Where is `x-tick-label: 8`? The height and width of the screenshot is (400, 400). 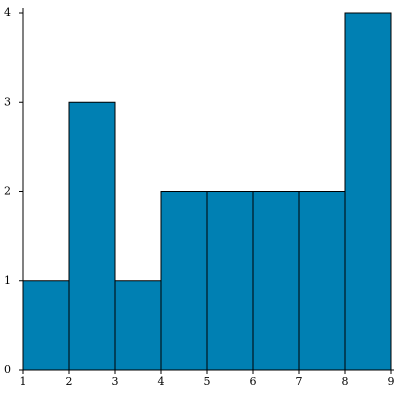
x-tick-label: 8 is located at coordinates (345, 381).